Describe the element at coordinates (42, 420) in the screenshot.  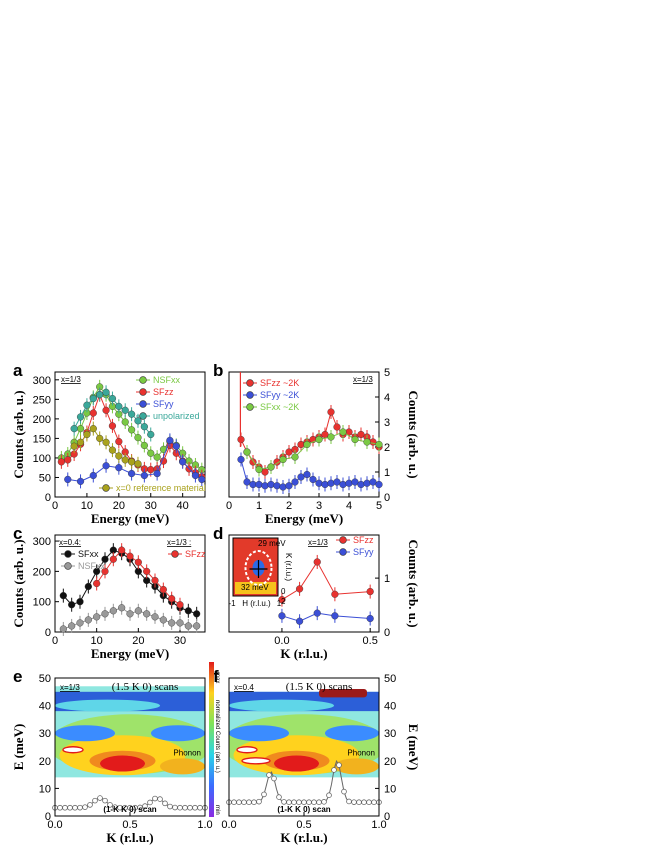
I see `y-tick-label: 200` at that location.